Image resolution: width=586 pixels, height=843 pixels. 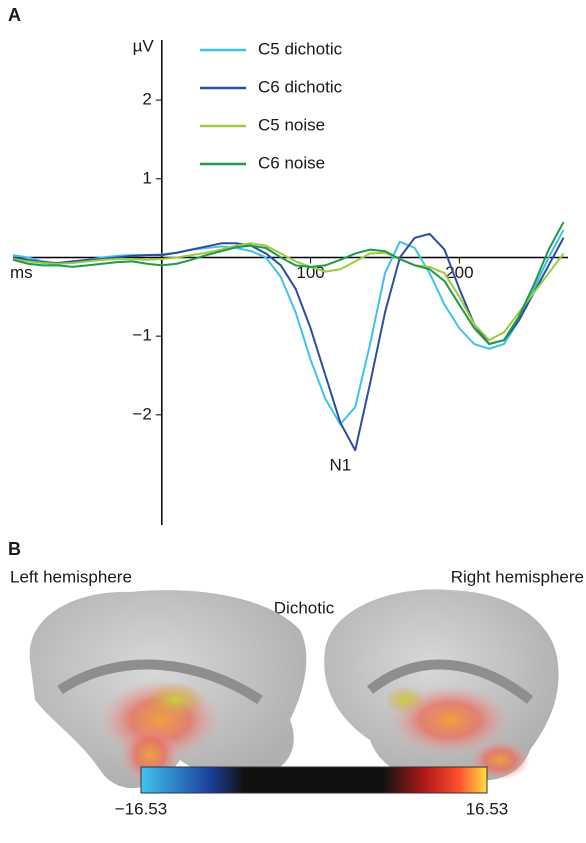 I want to click on colorbar, so click(x=314, y=780).